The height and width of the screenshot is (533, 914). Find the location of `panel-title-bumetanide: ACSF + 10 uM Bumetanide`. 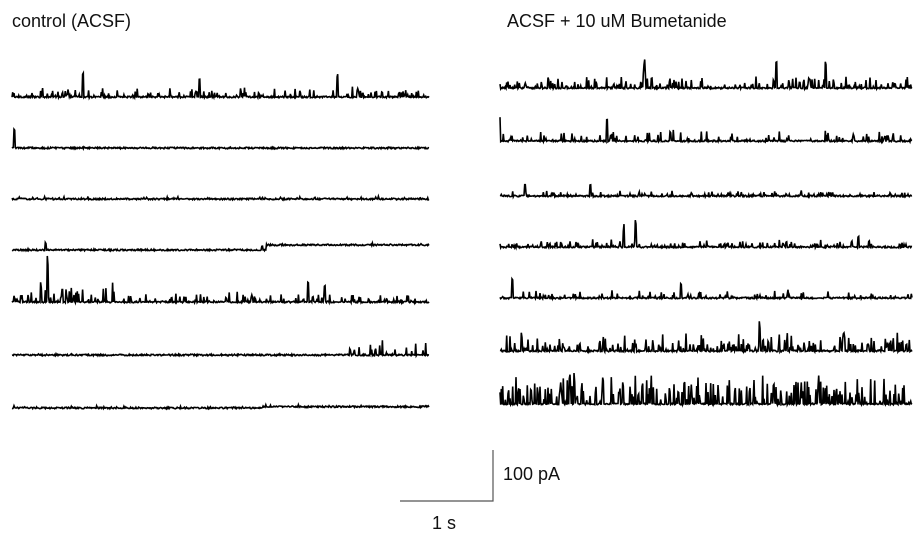

panel-title-bumetanide: ACSF + 10 uM Bumetanide is located at coordinates (617, 21).